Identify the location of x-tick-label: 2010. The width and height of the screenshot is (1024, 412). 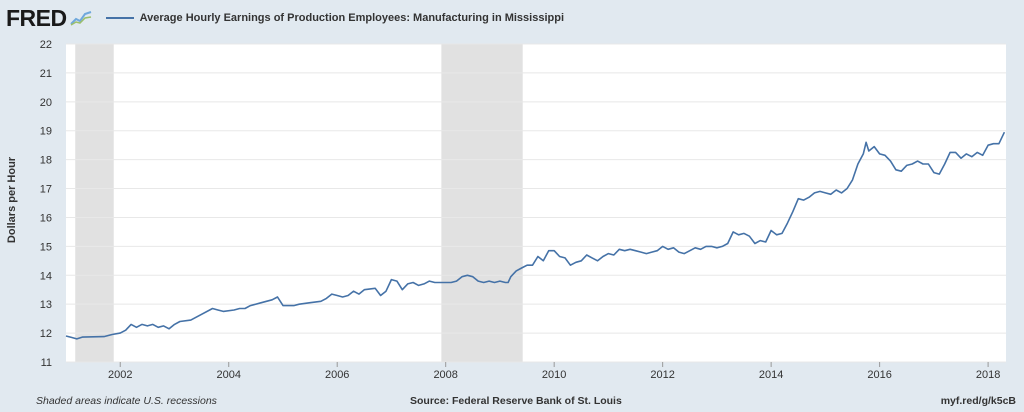
(554, 375).